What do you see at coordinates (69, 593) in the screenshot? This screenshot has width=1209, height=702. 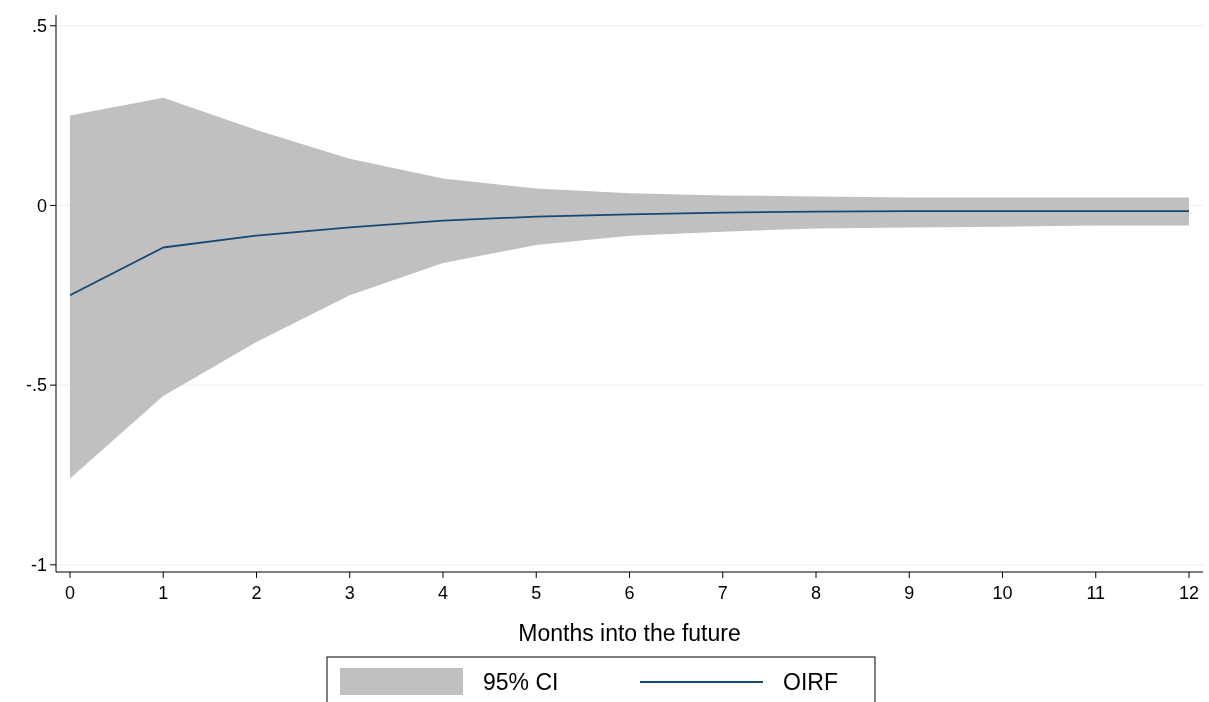 I see `x-tick-label: 0` at bounding box center [69, 593].